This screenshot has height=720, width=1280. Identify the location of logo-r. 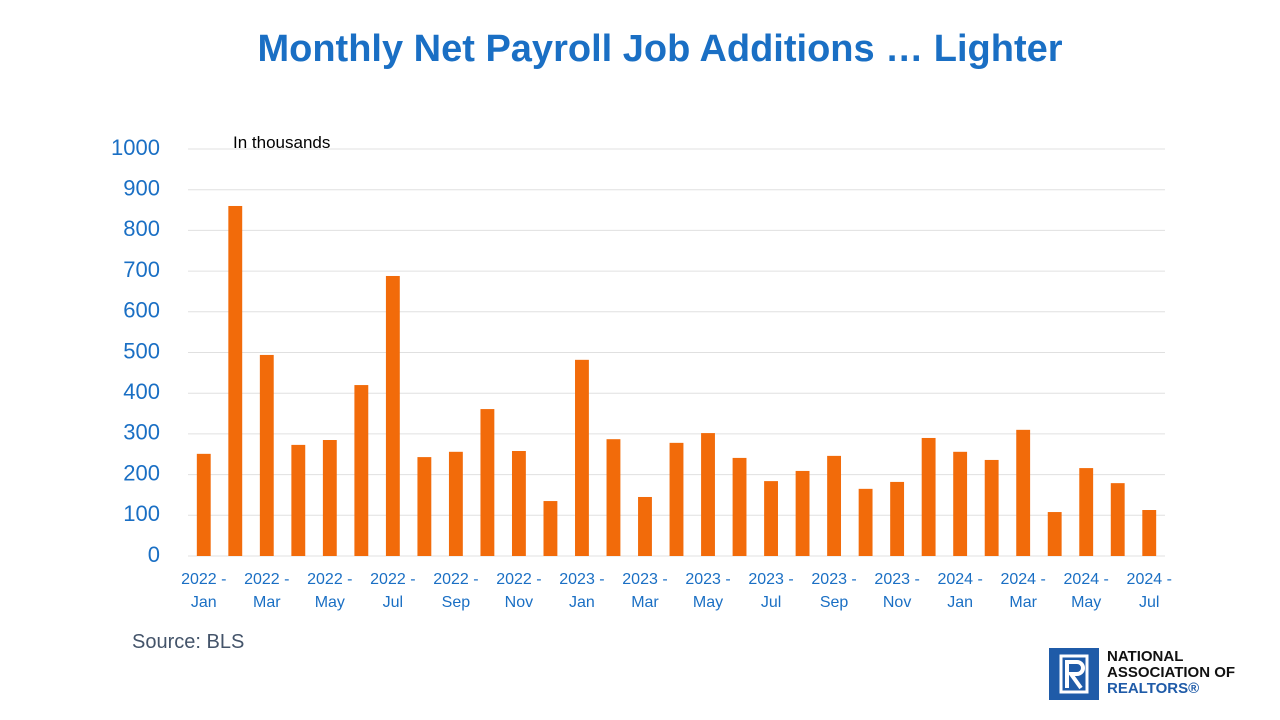
(1074, 674).